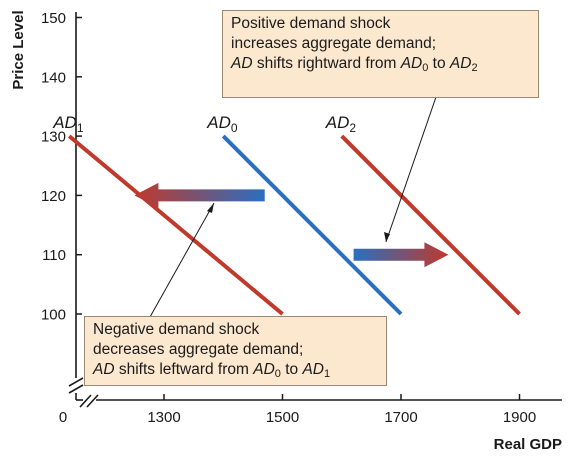  Describe the element at coordinates (184, 369) in the screenshot. I see `shift-text: shifts leftward from` at that location.